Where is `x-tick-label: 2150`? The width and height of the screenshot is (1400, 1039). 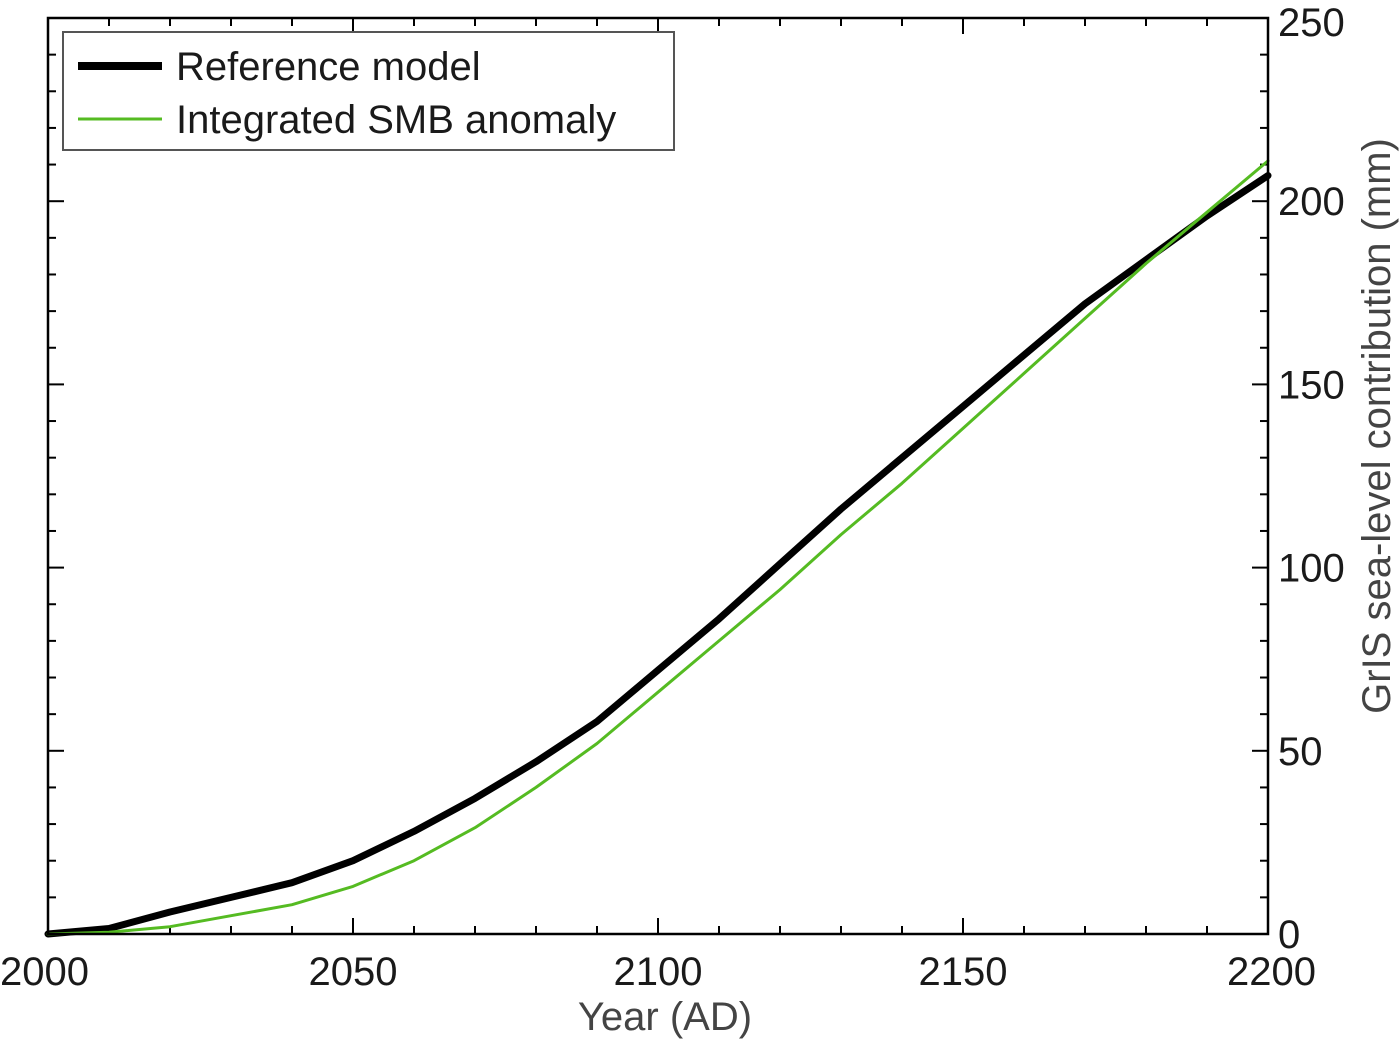 x-tick-label: 2150 is located at coordinates (963, 972).